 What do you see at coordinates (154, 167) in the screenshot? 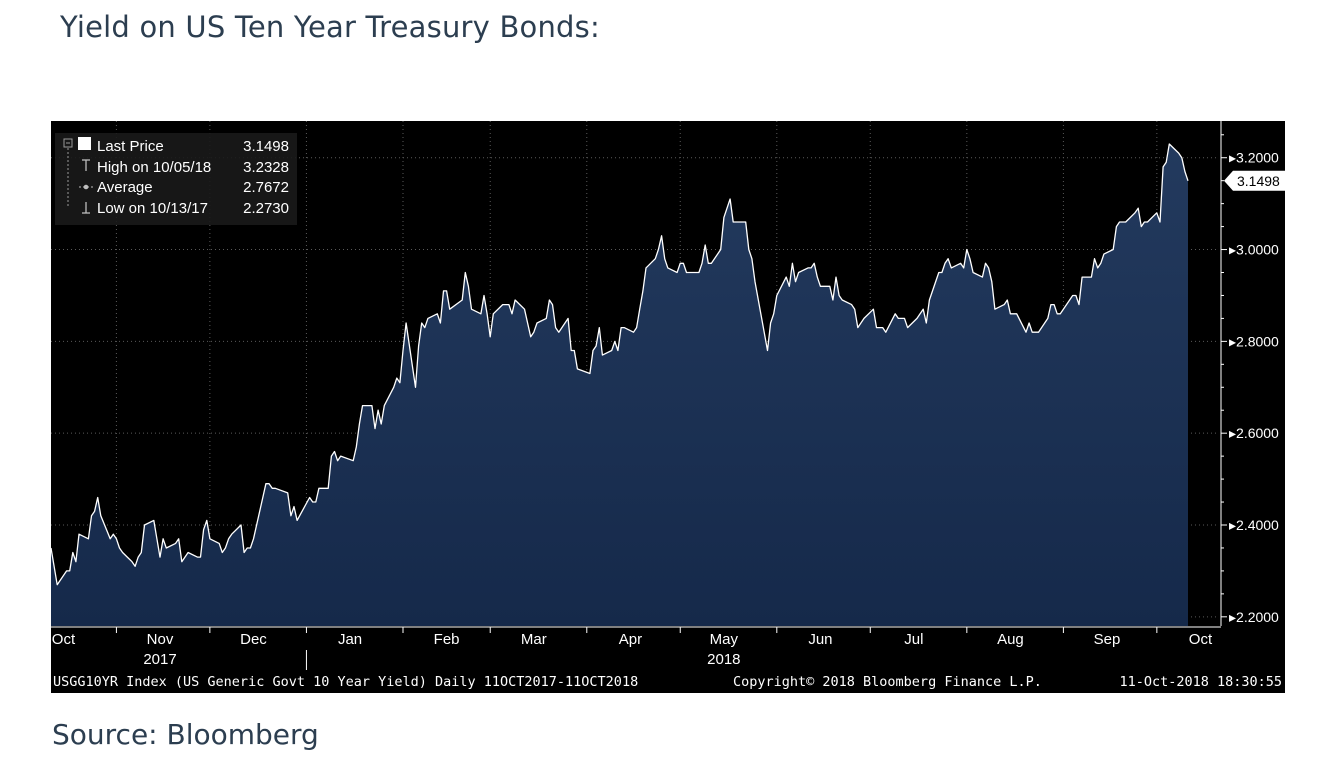
I see `legend-high-label: High on 10/05/18` at bounding box center [154, 167].